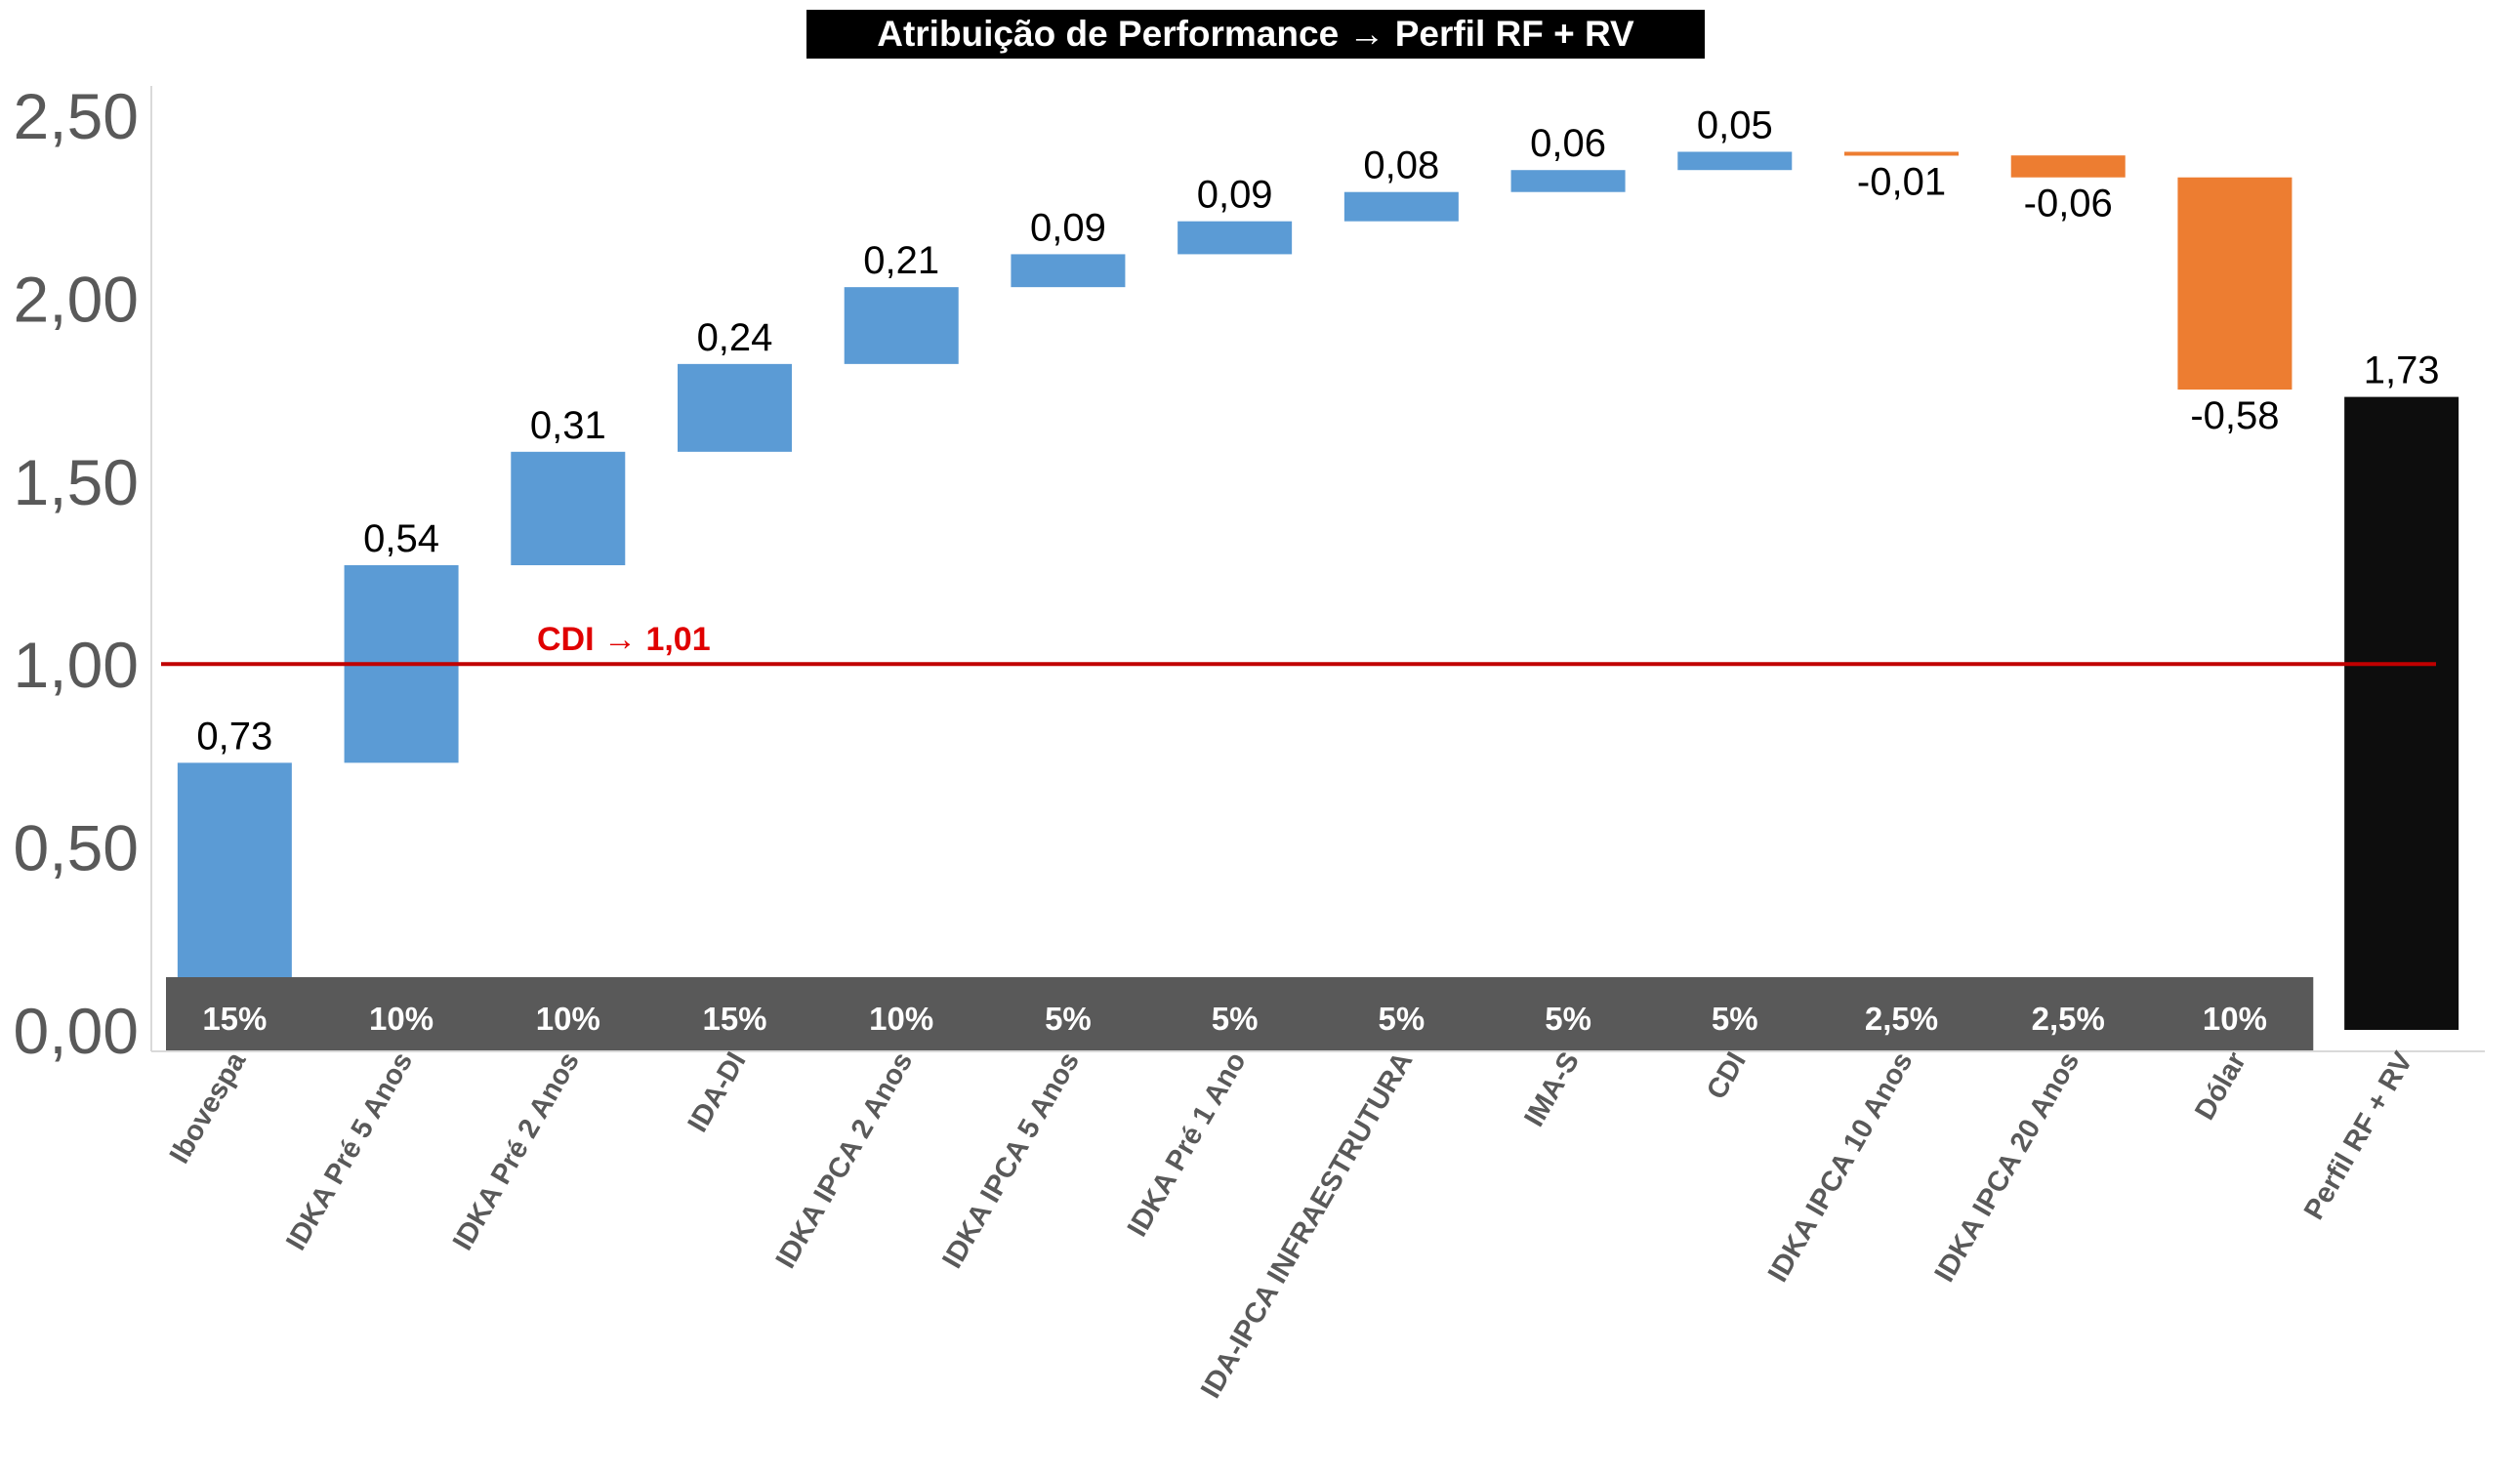  I want to click on x-tick-label-5: IDKA IPCA 5 Anos, so click(1011, 1160).